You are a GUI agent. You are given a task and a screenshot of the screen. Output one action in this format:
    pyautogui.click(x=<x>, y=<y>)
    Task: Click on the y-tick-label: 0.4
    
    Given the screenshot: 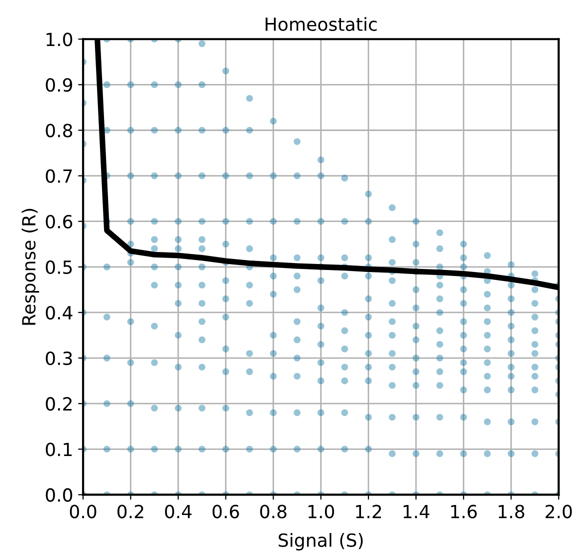 What is the action you would take?
    pyautogui.click(x=59, y=313)
    